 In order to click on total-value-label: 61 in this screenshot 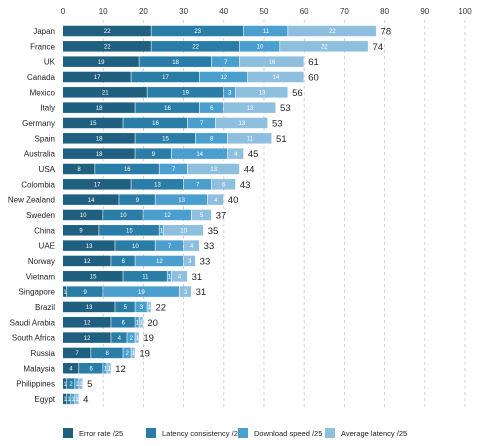, I will do `click(313, 62)`.